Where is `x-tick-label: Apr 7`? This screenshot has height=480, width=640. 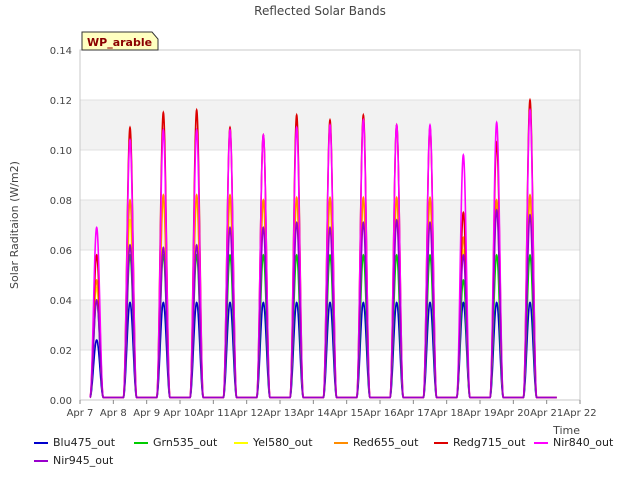 x-tick-label: Apr 7 is located at coordinates (80, 413).